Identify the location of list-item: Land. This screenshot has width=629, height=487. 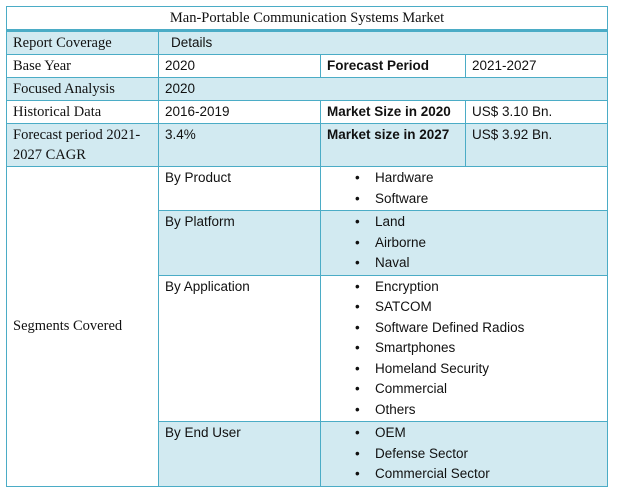
(464, 222).